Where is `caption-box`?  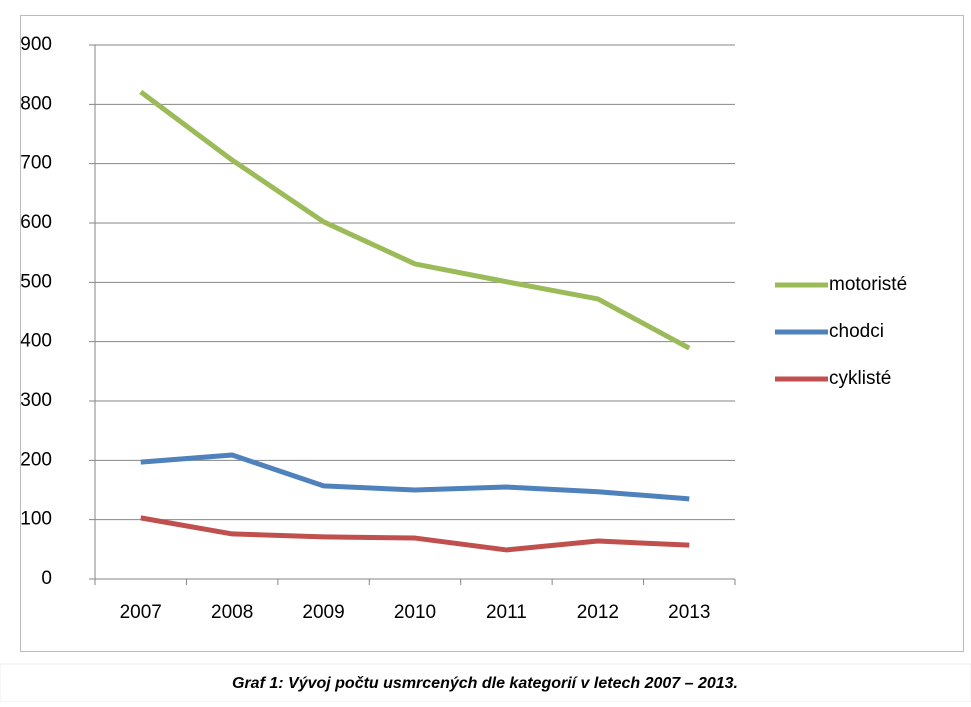 caption-box is located at coordinates (485, 683).